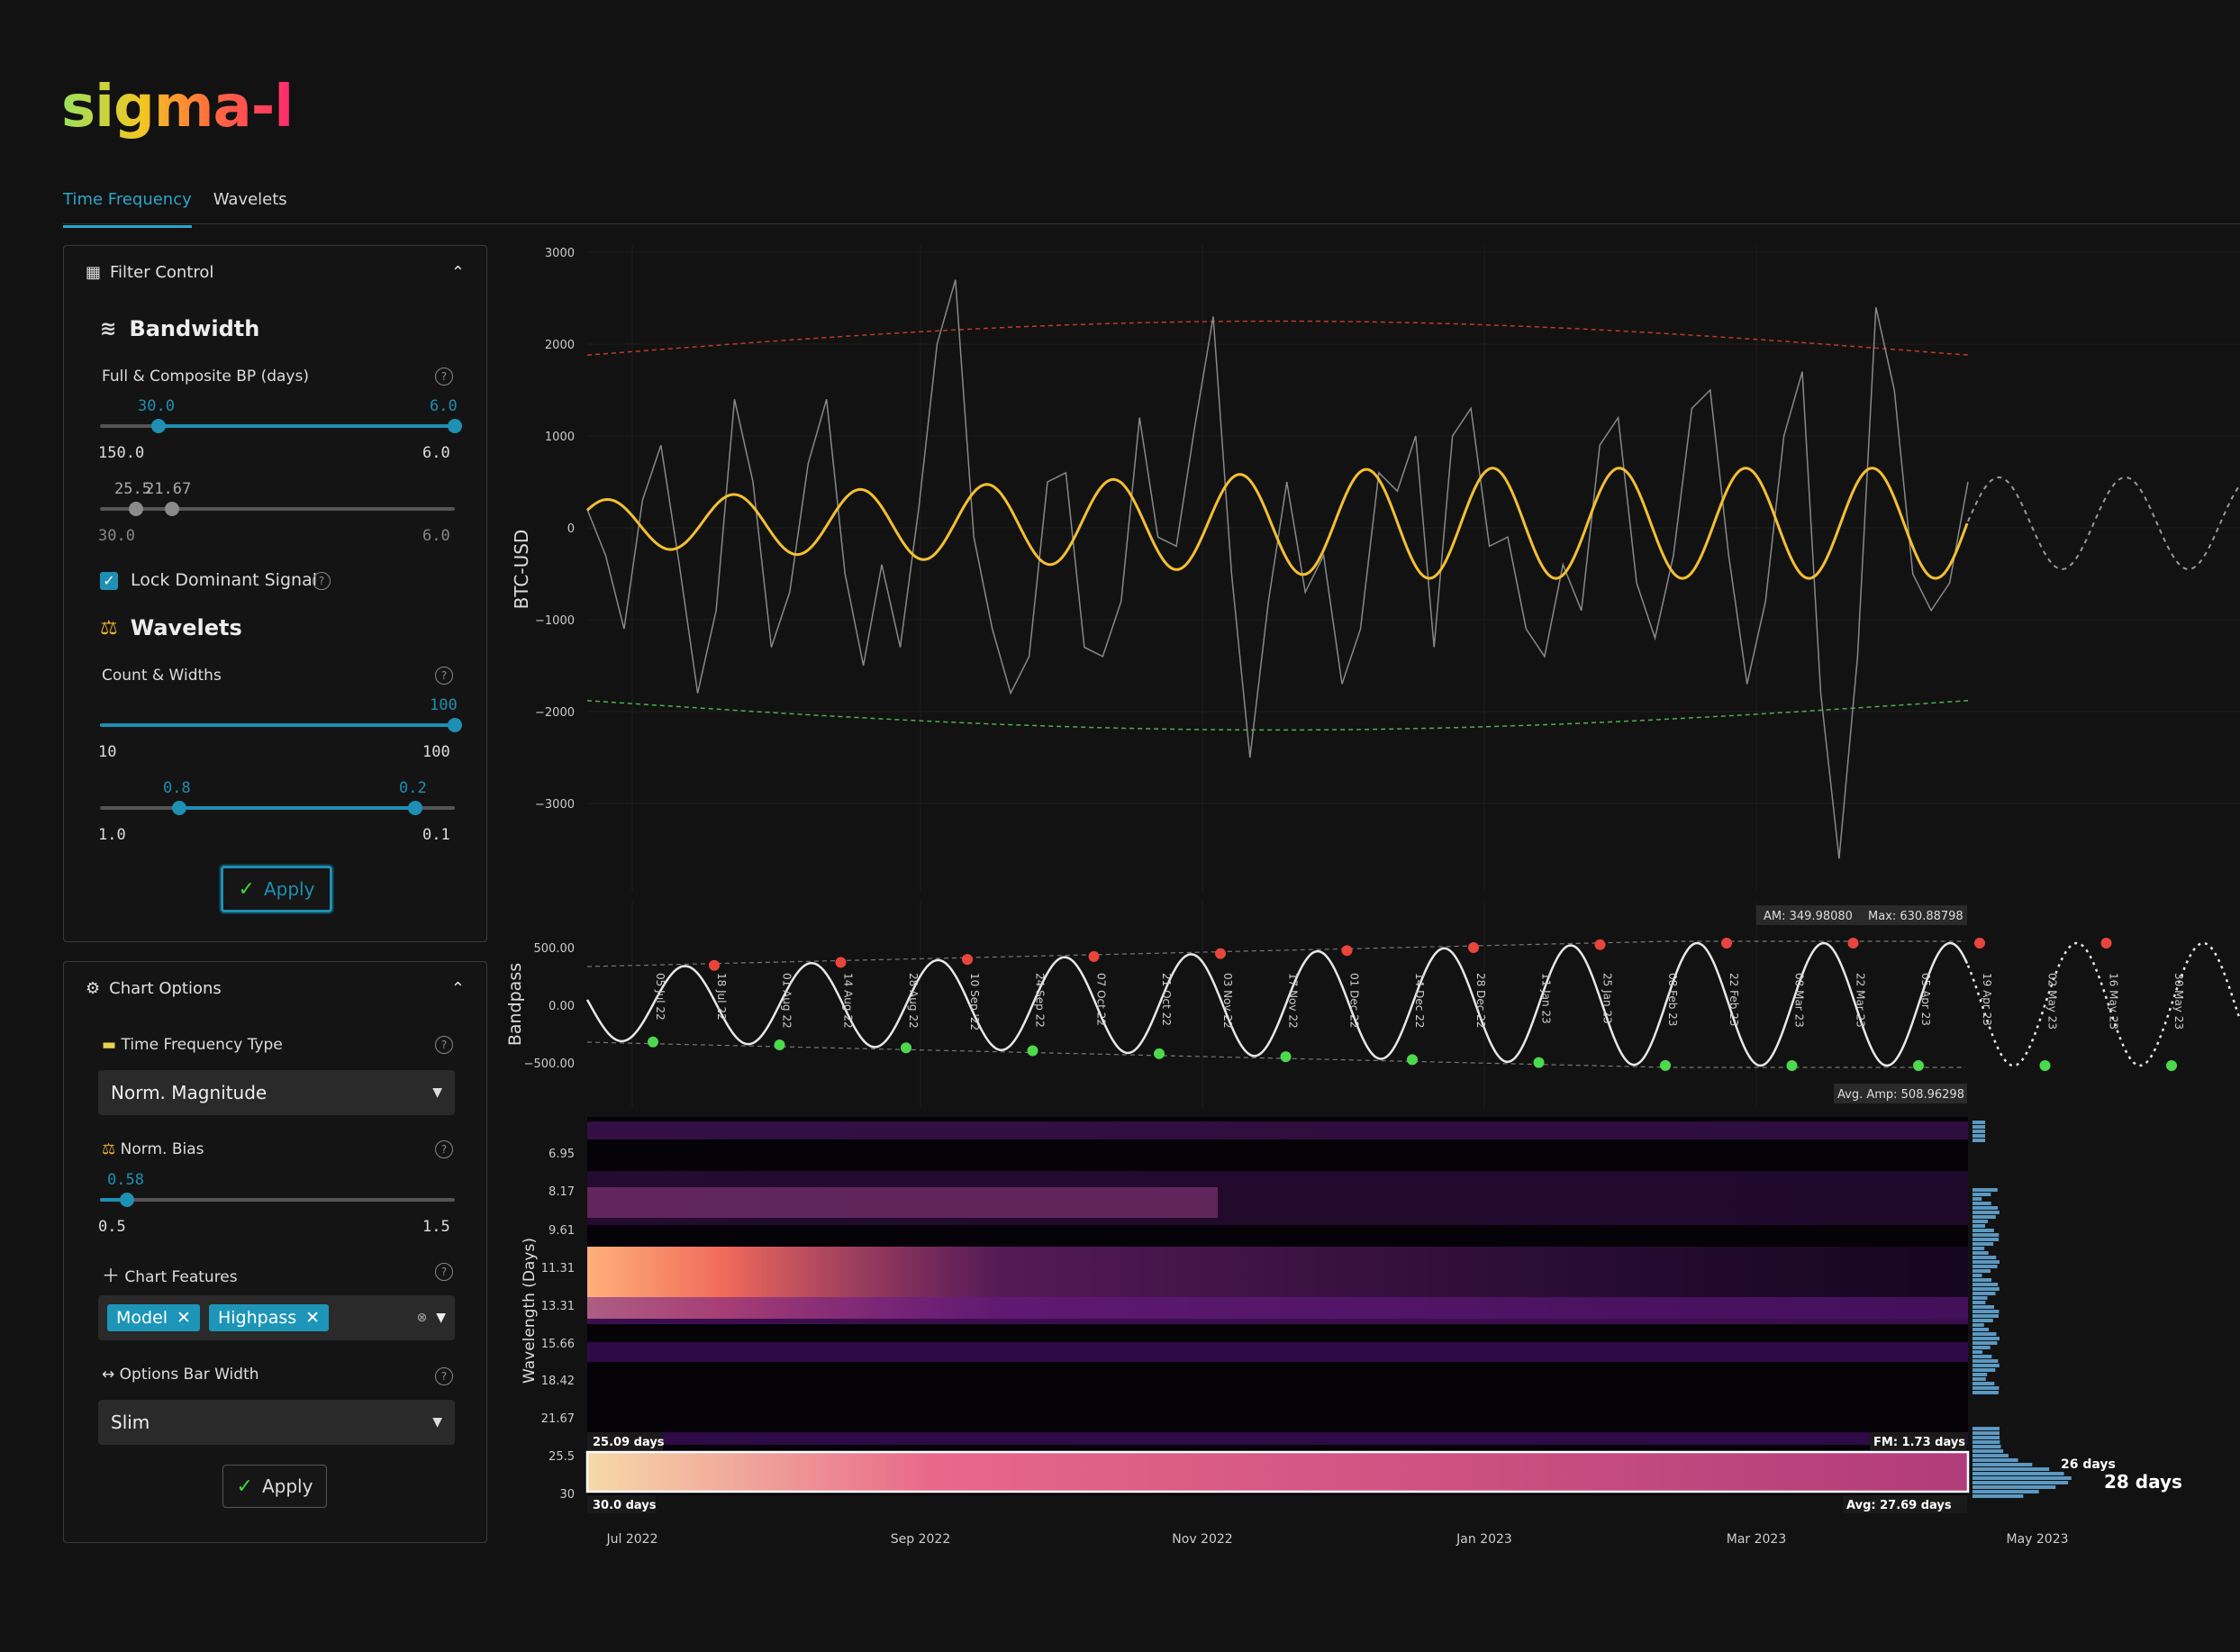 This screenshot has height=1652, width=2240. I want to click on bp-range-slider, so click(281, 426).